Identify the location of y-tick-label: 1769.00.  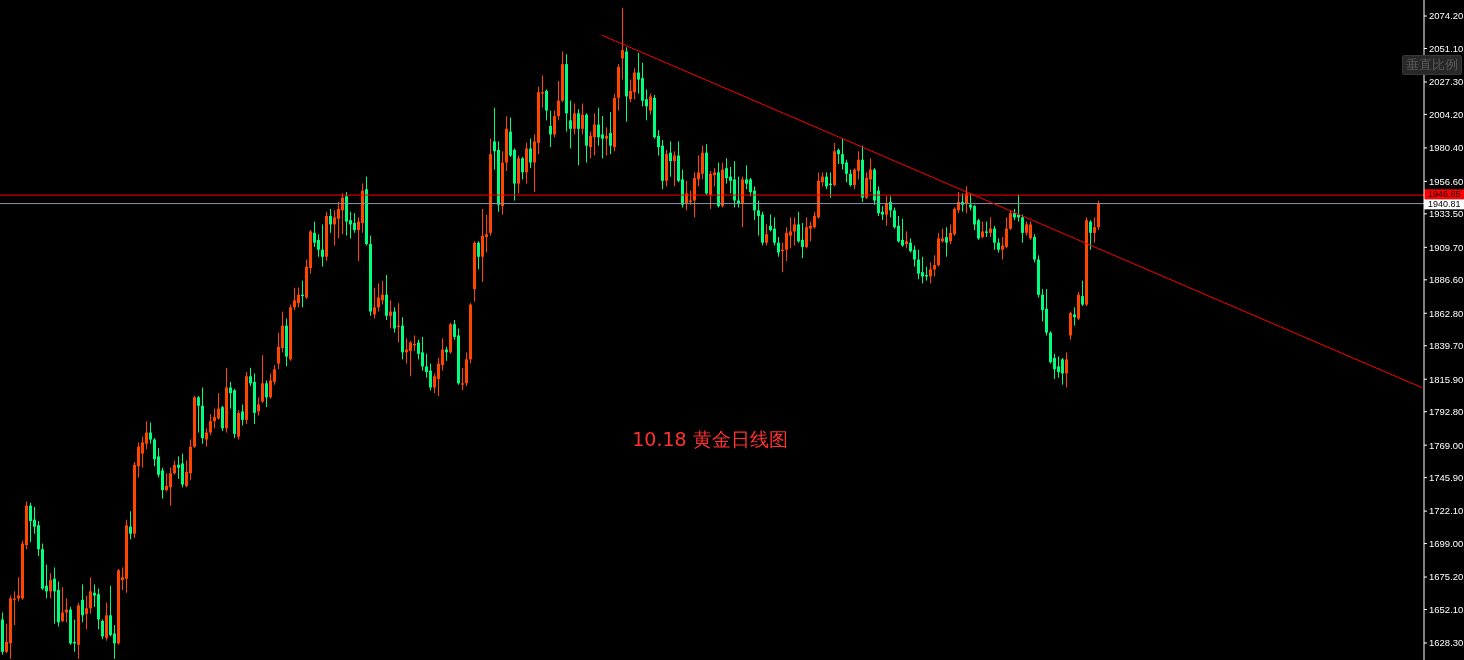
(1446, 445).